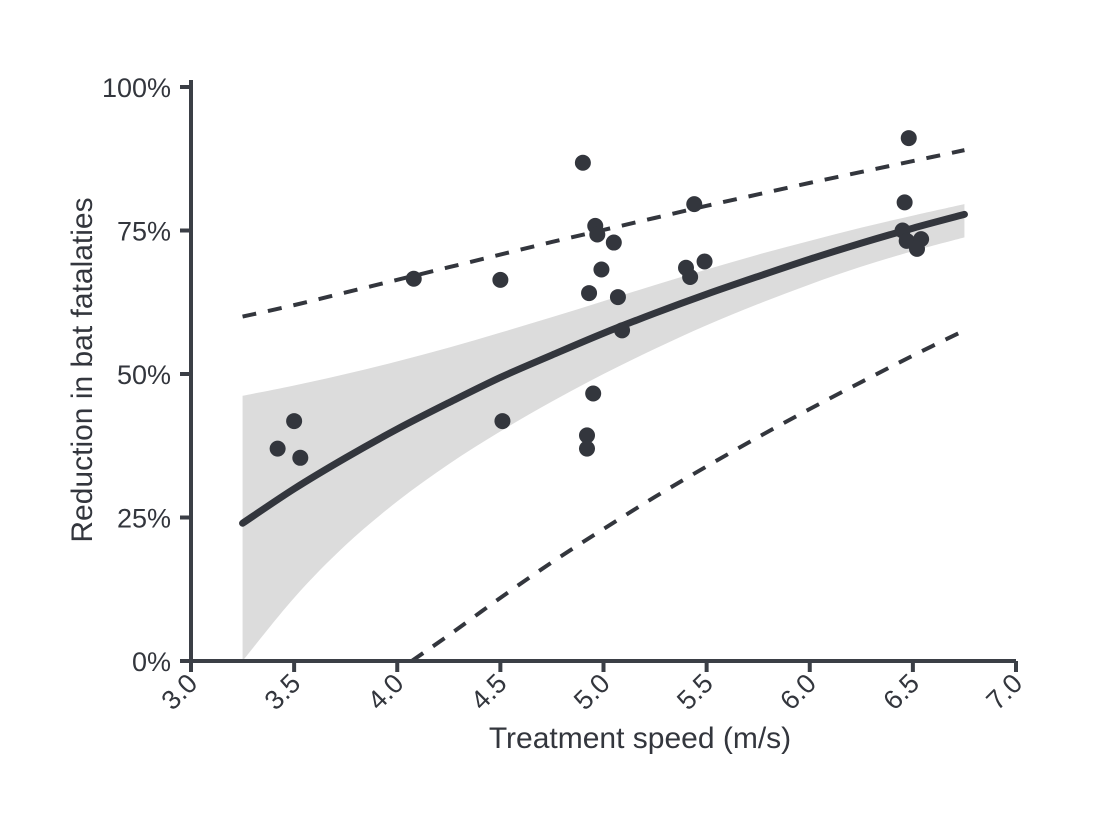 The width and height of the screenshot is (1106, 818). Describe the element at coordinates (640, 738) in the screenshot. I see `x-axis-title: Treatment speed (m/s)` at that location.